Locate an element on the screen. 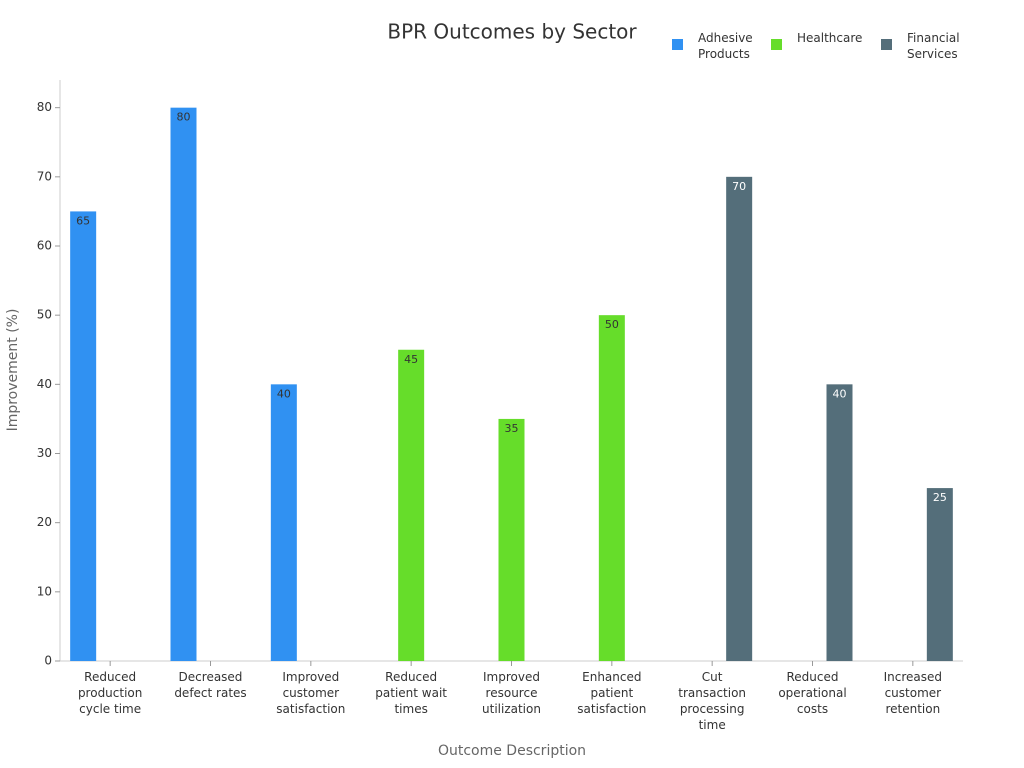 Image resolution: width=1024 pixels, height=768 pixels. x-tick-label: Reduced production cycle time is located at coordinates (110, 693).